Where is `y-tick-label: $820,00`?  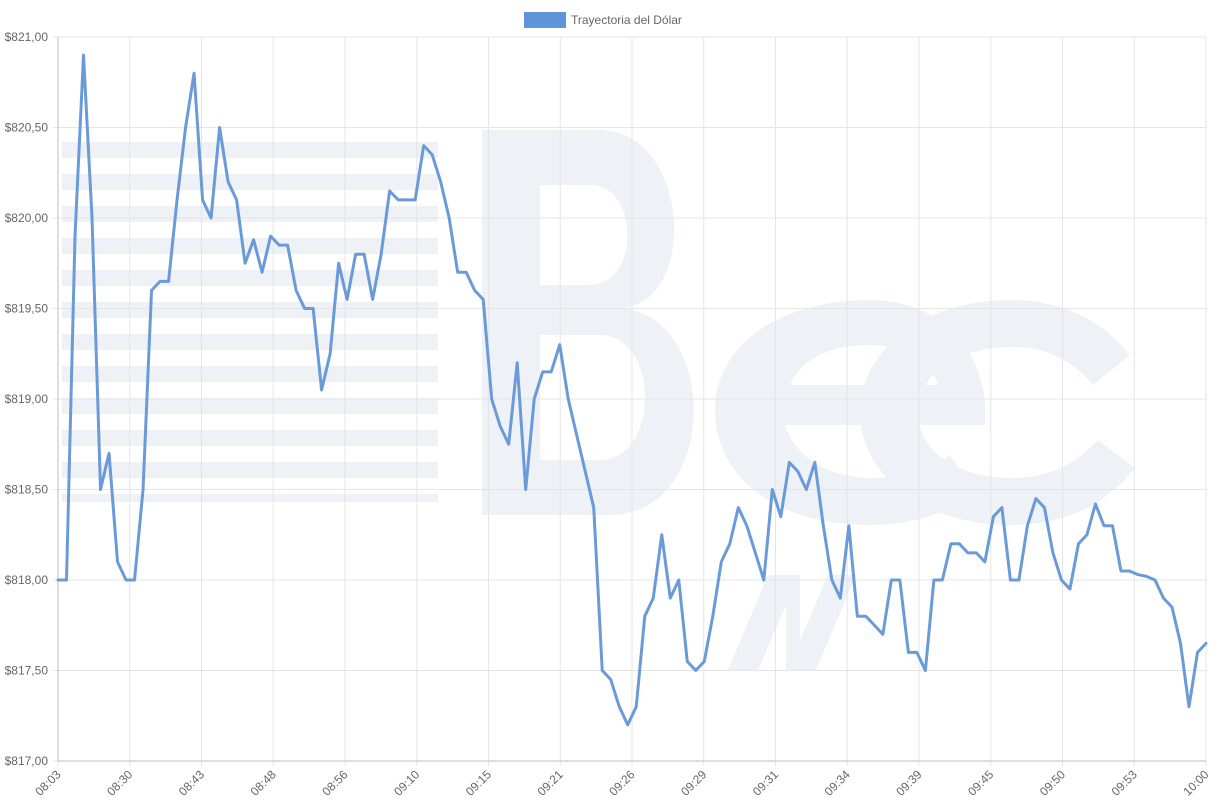 y-tick-label: $820,00 is located at coordinates (27, 218).